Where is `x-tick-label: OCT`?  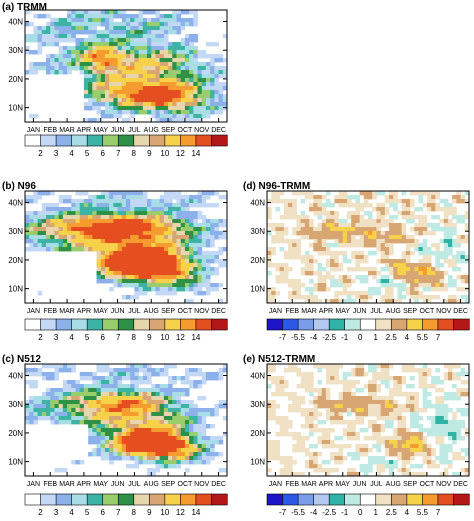 x-tick-label: OCT is located at coordinates (186, 484).